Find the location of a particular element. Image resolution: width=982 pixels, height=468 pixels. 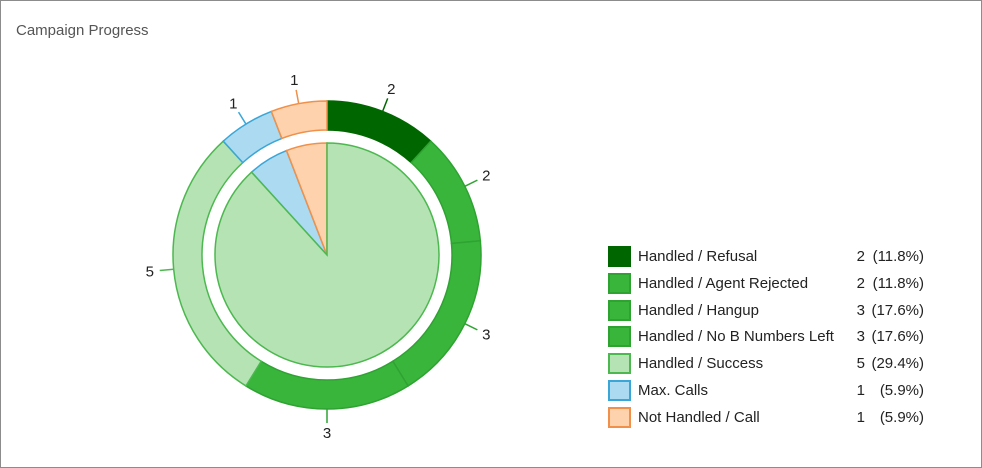

legend-item-handled-hangup: Handled / Hangup 3 (17.6%) is located at coordinates (773, 312).